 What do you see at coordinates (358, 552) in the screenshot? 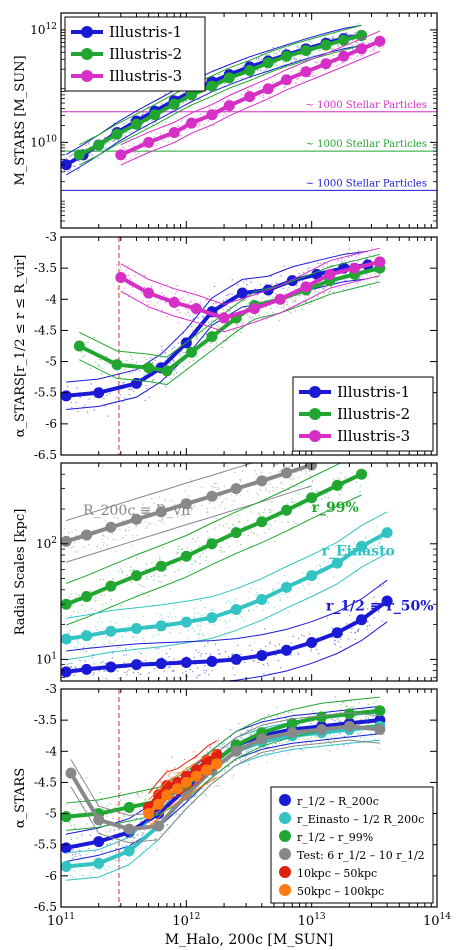
I see `series-inline-label: r_Einasto` at bounding box center [358, 552].